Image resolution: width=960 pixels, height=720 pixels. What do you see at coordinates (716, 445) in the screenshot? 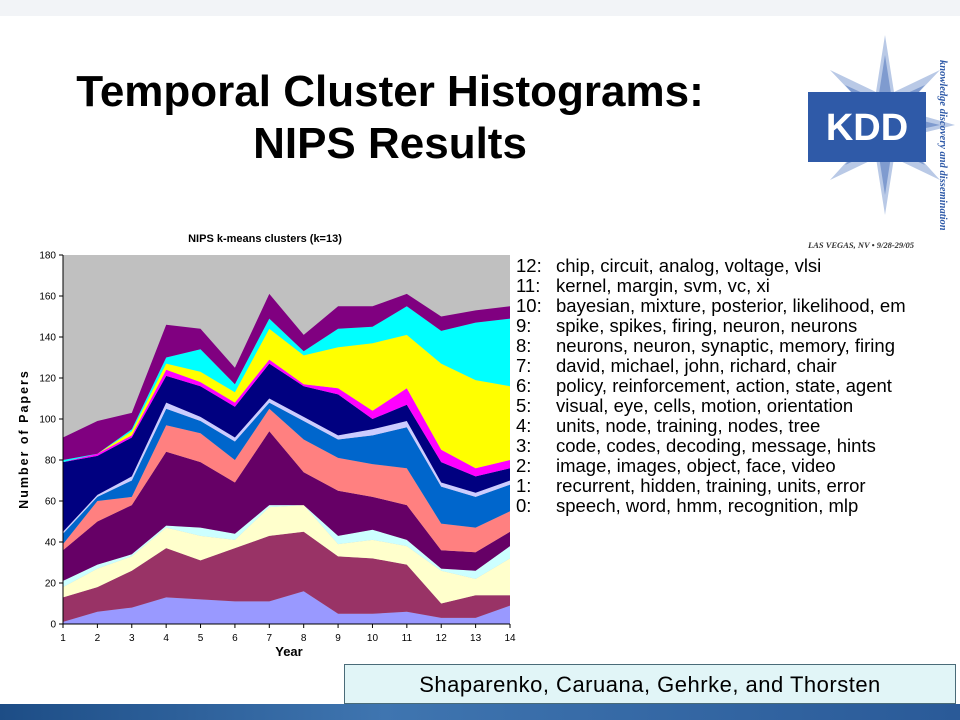
I see `legend-text: code, codes, decoding, message, hints` at bounding box center [716, 445].